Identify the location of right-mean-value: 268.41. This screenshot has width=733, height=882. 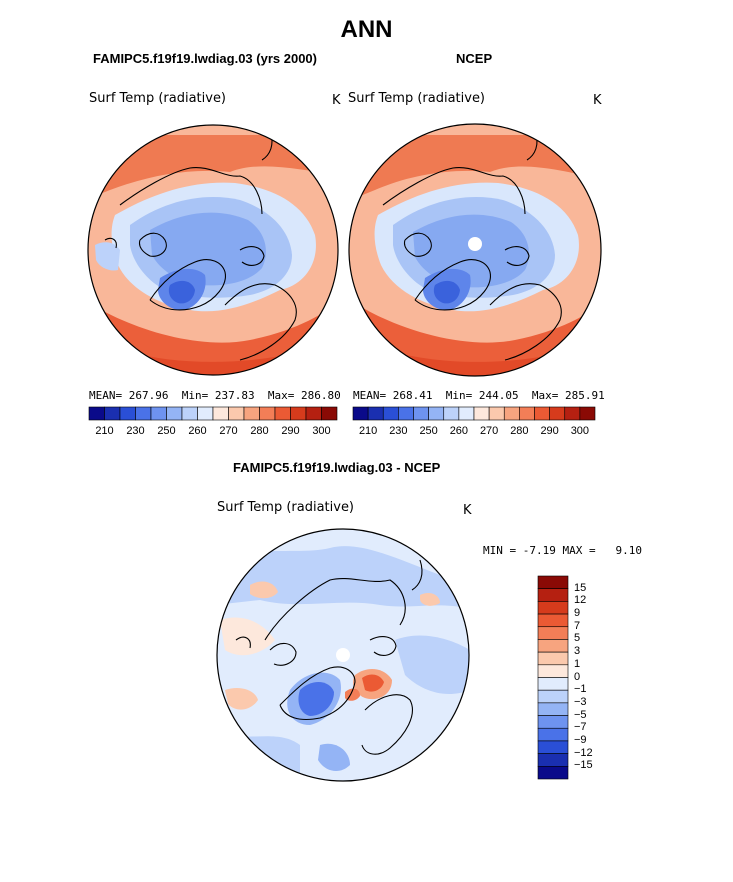
(412, 395).